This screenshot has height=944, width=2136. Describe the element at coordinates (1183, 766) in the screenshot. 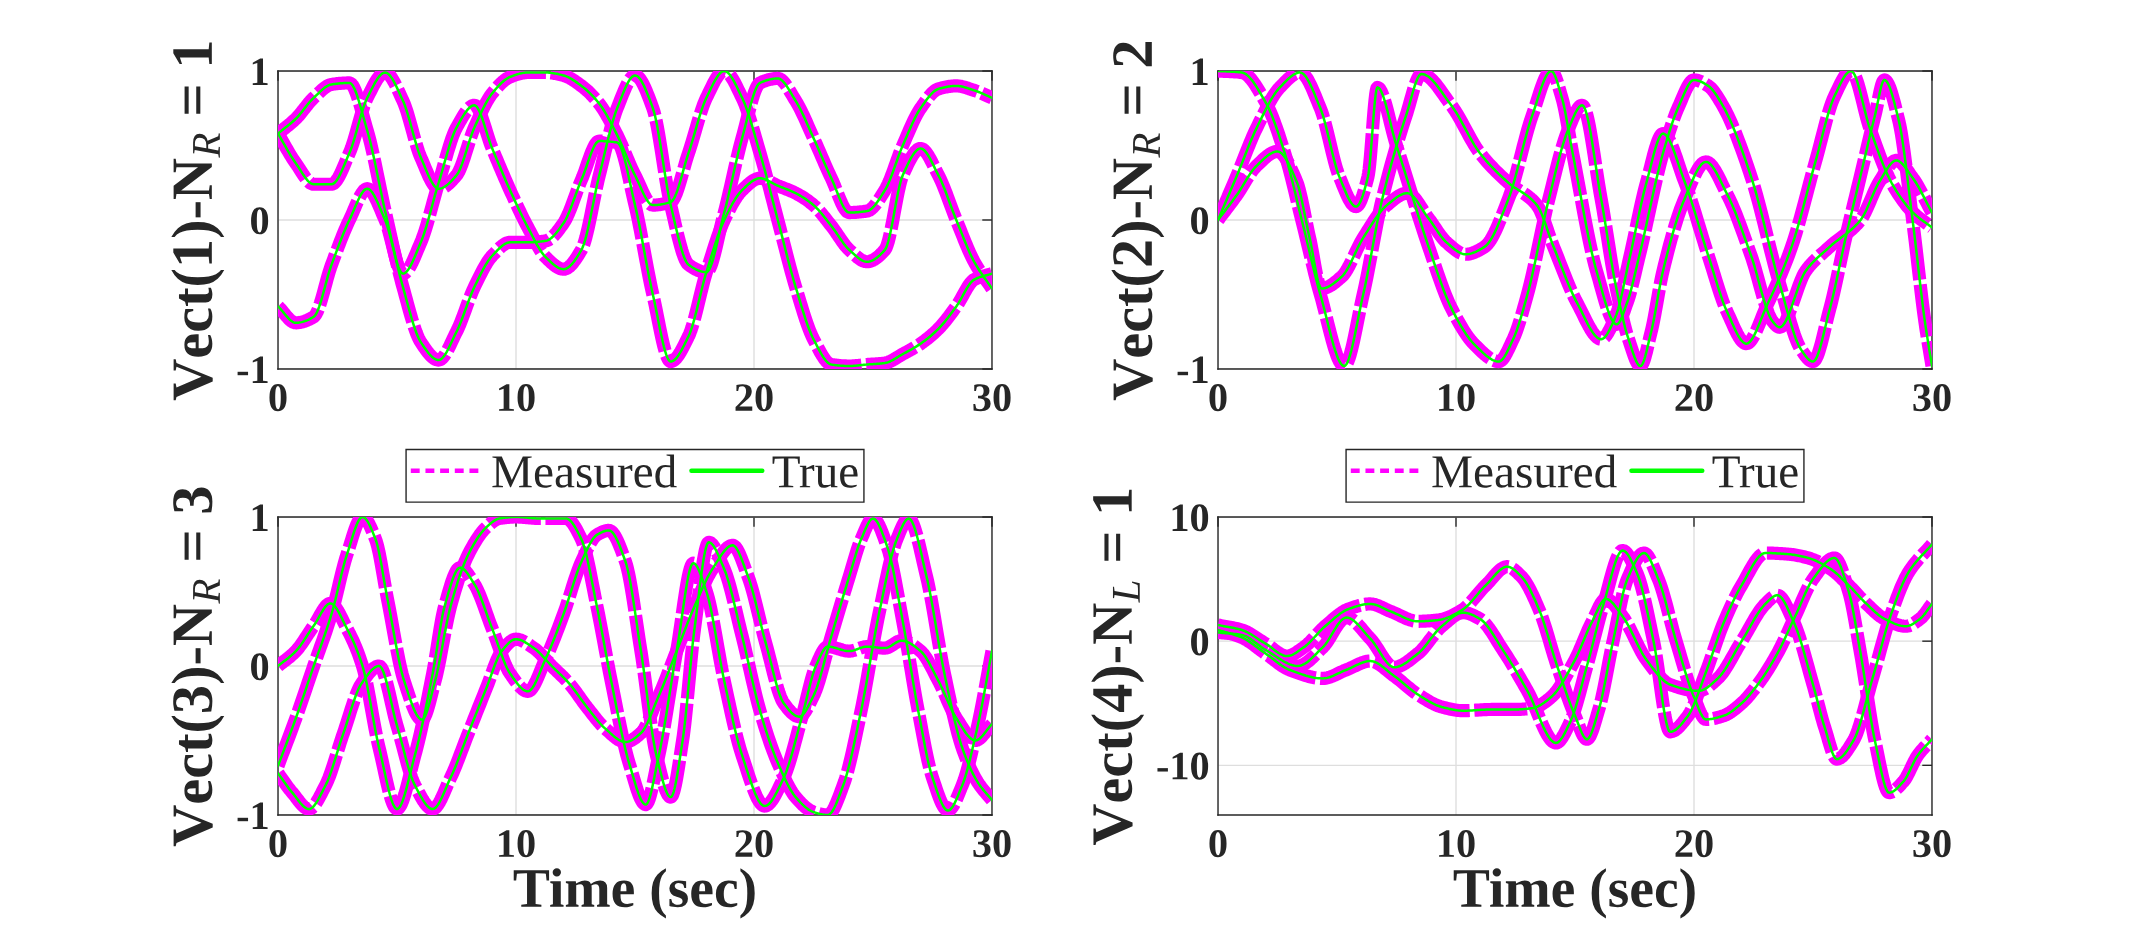

I see `y-tick-label: -10` at that location.